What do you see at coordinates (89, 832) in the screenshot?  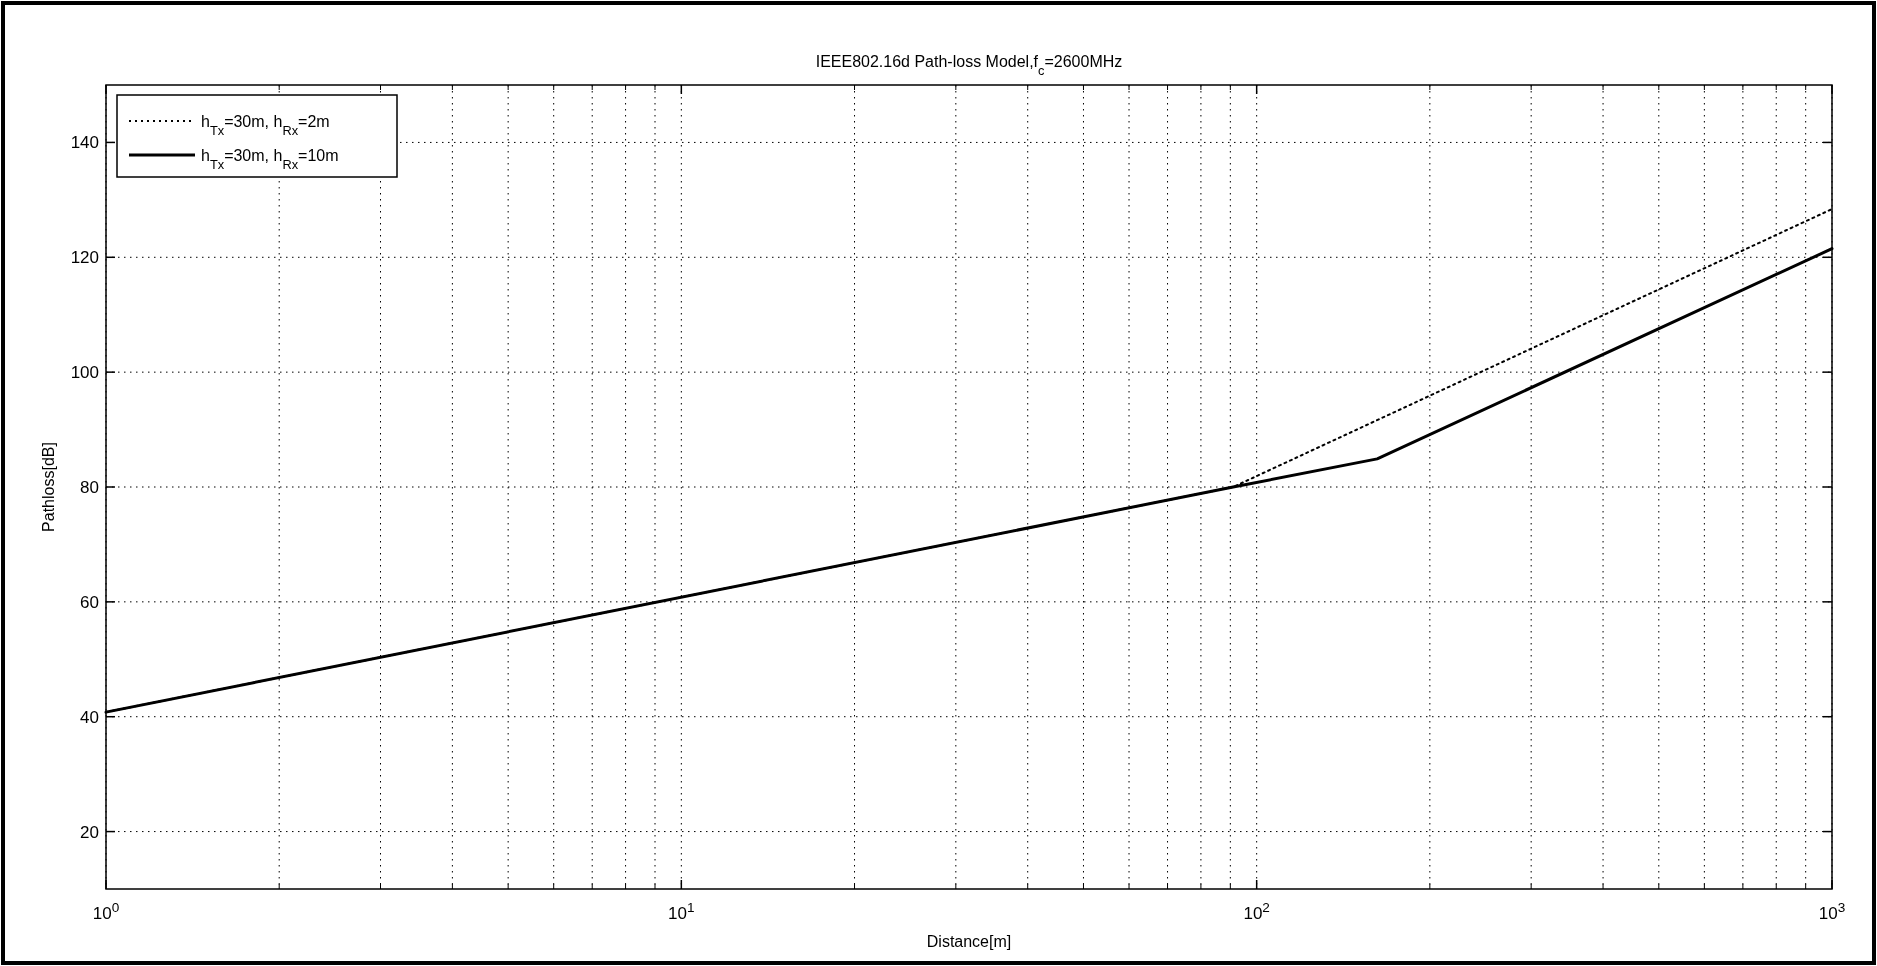 I see `y-tick-label: 20` at bounding box center [89, 832].